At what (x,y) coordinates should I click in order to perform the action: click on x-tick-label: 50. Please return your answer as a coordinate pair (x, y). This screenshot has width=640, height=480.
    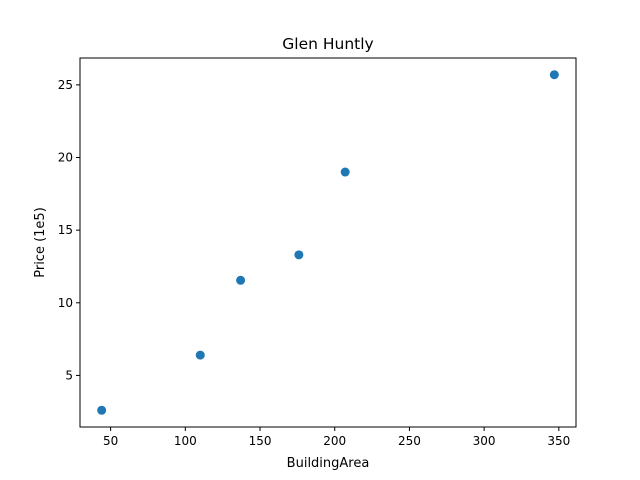
    Looking at the image, I should click on (110, 441).